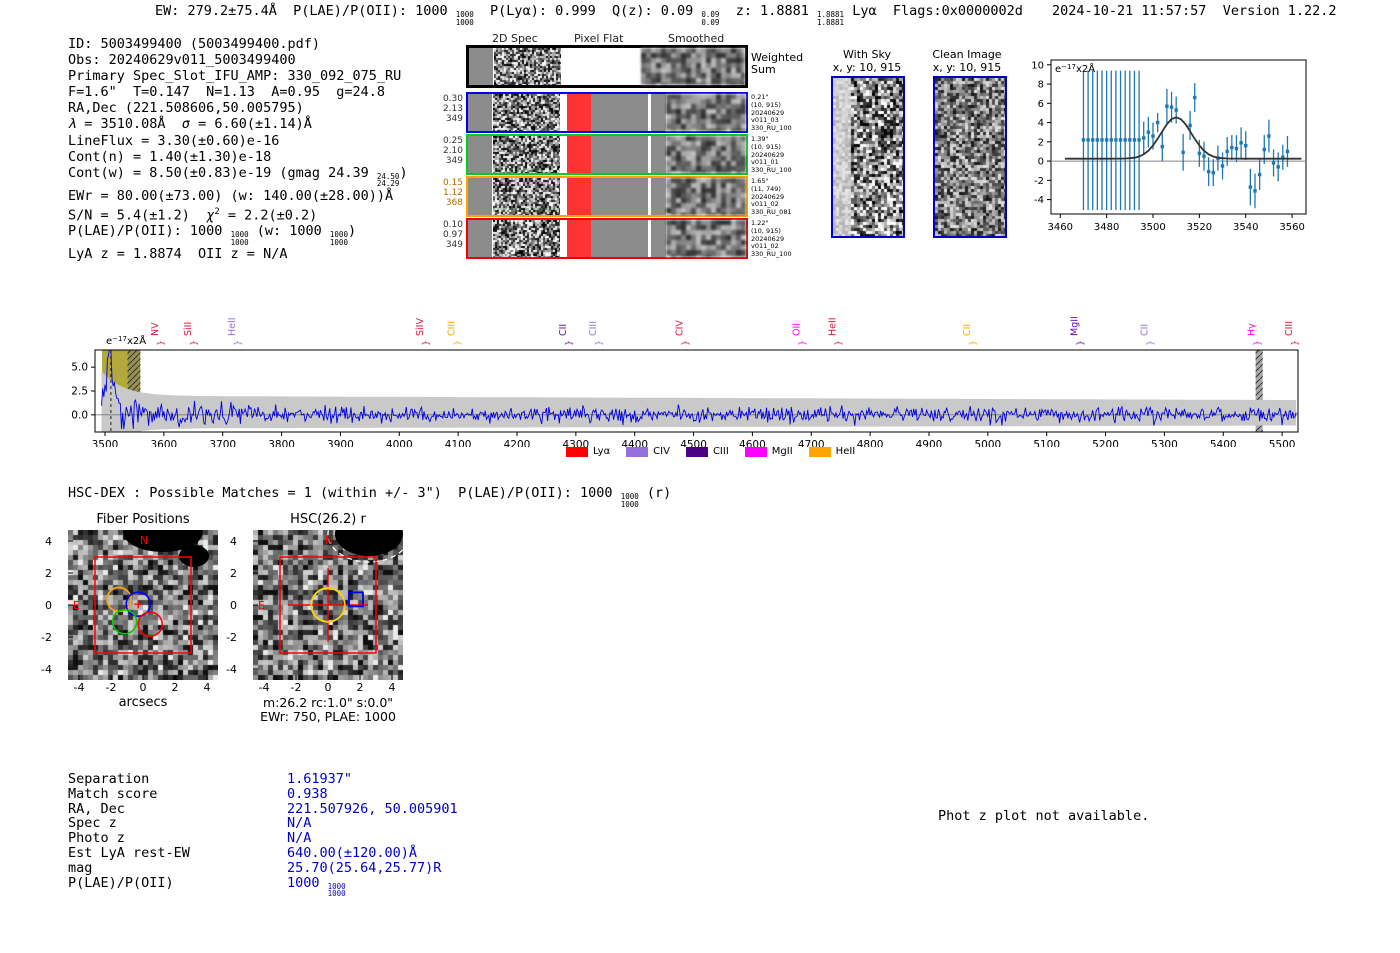  Describe the element at coordinates (1041, 123) in the screenshot. I see `svg-text: 4` at that location.